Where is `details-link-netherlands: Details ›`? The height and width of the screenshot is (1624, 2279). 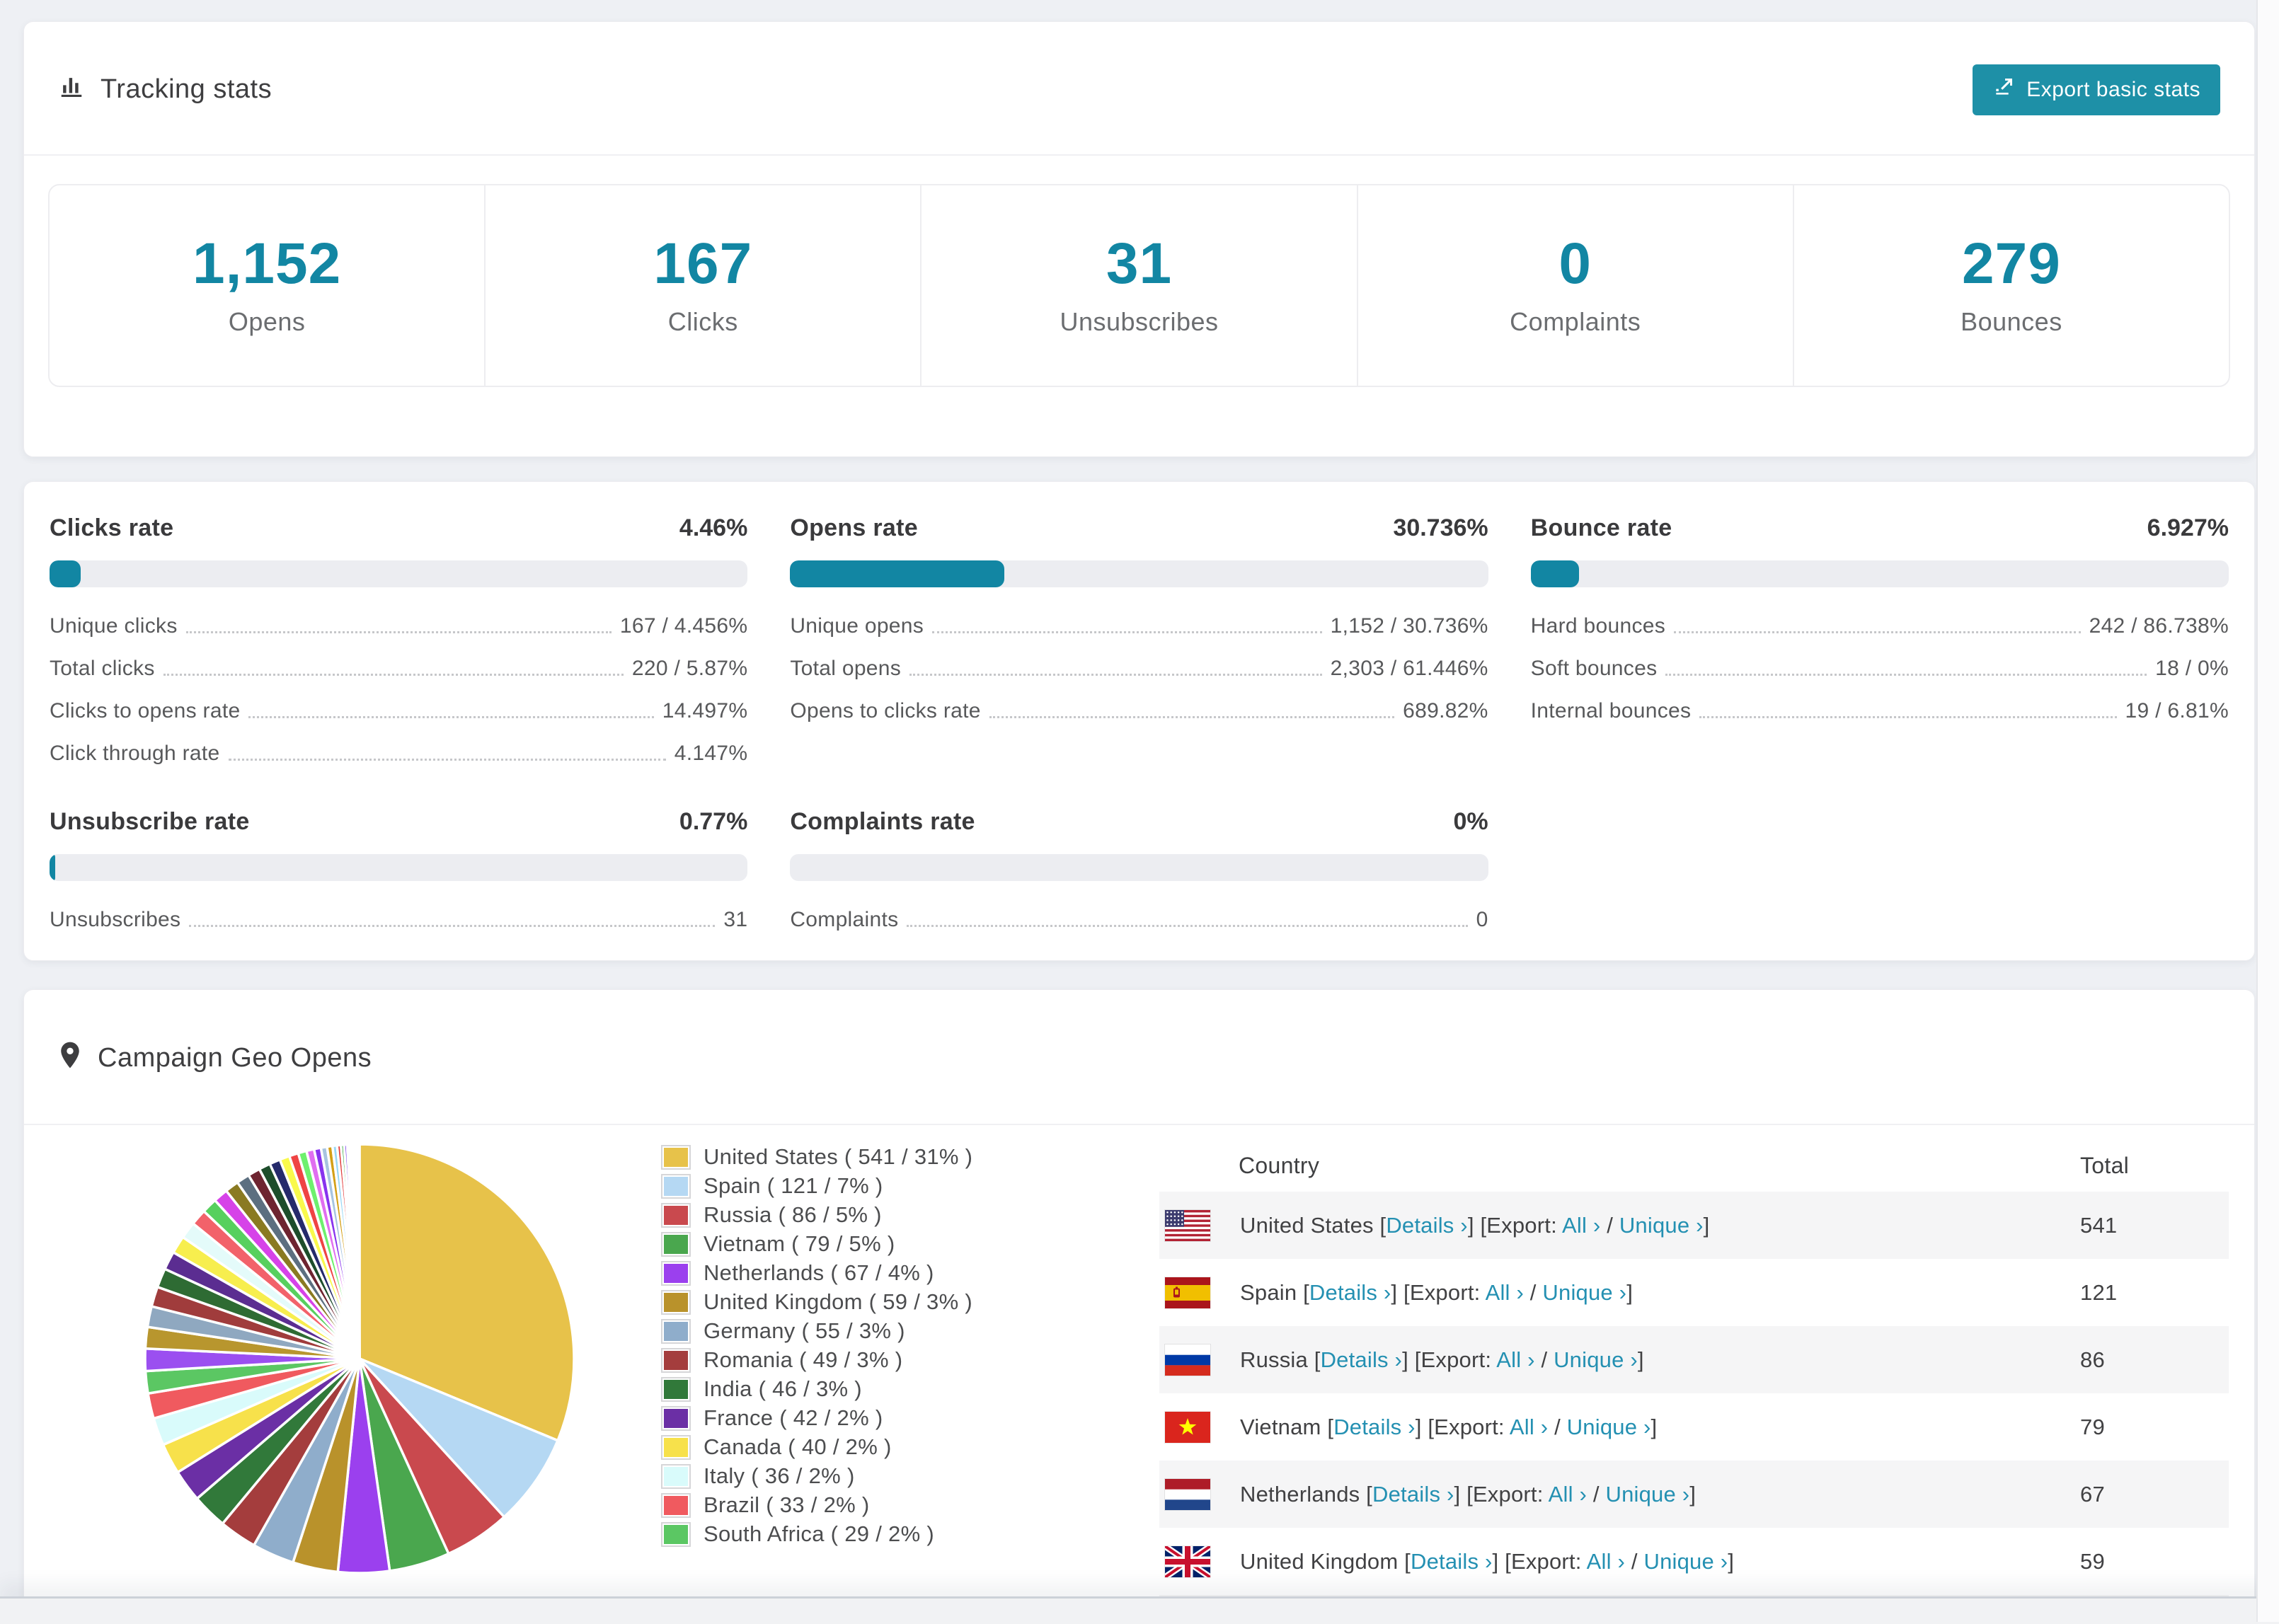 details-link-netherlands: Details › is located at coordinates (1413, 1494).